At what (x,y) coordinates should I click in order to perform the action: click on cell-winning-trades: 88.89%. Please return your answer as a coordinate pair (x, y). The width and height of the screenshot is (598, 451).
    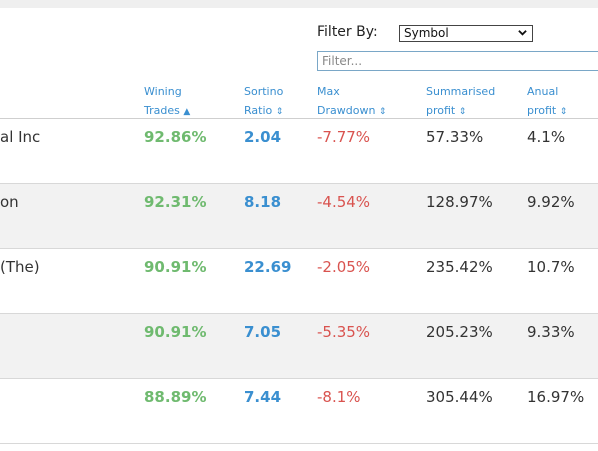
    Looking at the image, I should click on (175, 397).